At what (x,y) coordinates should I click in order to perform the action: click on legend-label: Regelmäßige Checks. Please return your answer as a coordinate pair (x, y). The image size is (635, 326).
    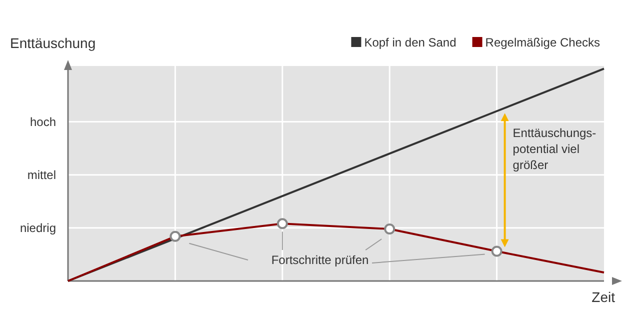
    Looking at the image, I should click on (542, 43).